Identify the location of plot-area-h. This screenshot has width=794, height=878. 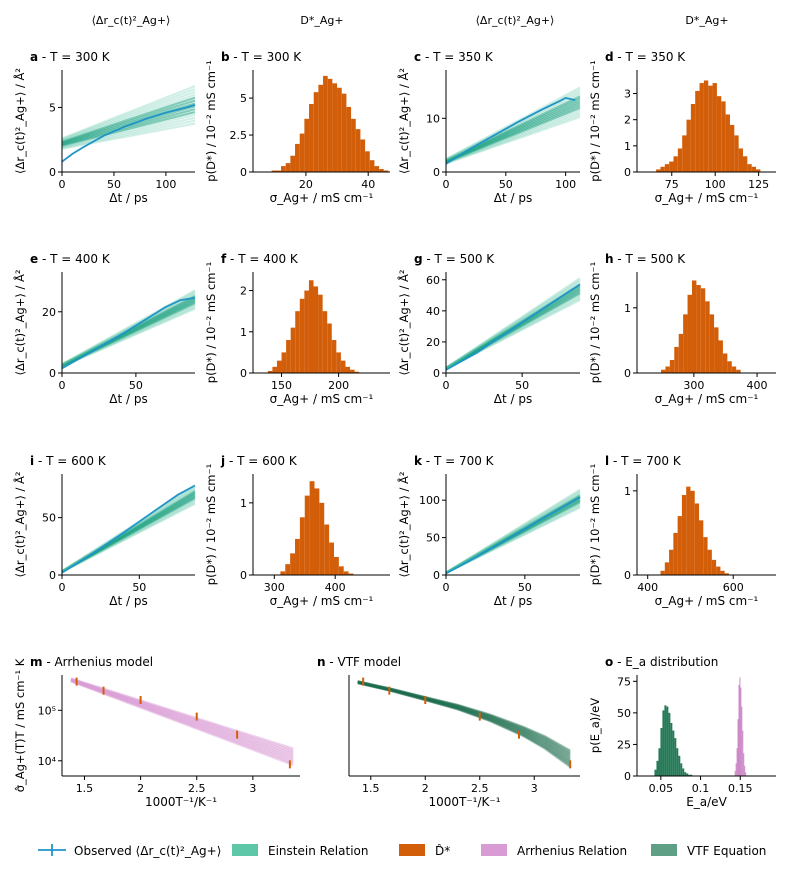
(701, 326).